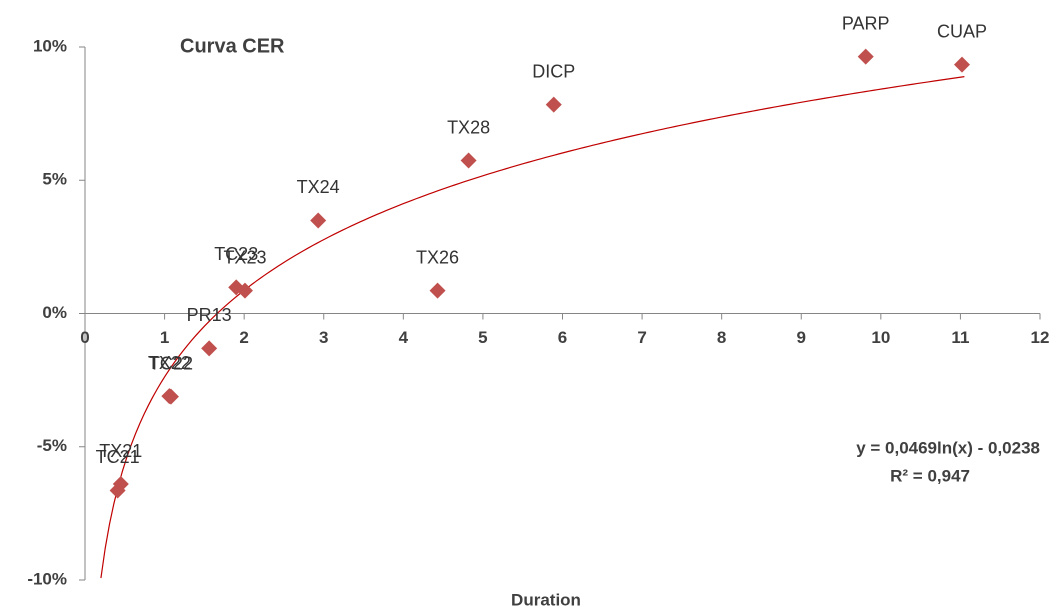  What do you see at coordinates (930, 475) in the screenshot?
I see `trend-r2: R² = 0,947` at bounding box center [930, 475].